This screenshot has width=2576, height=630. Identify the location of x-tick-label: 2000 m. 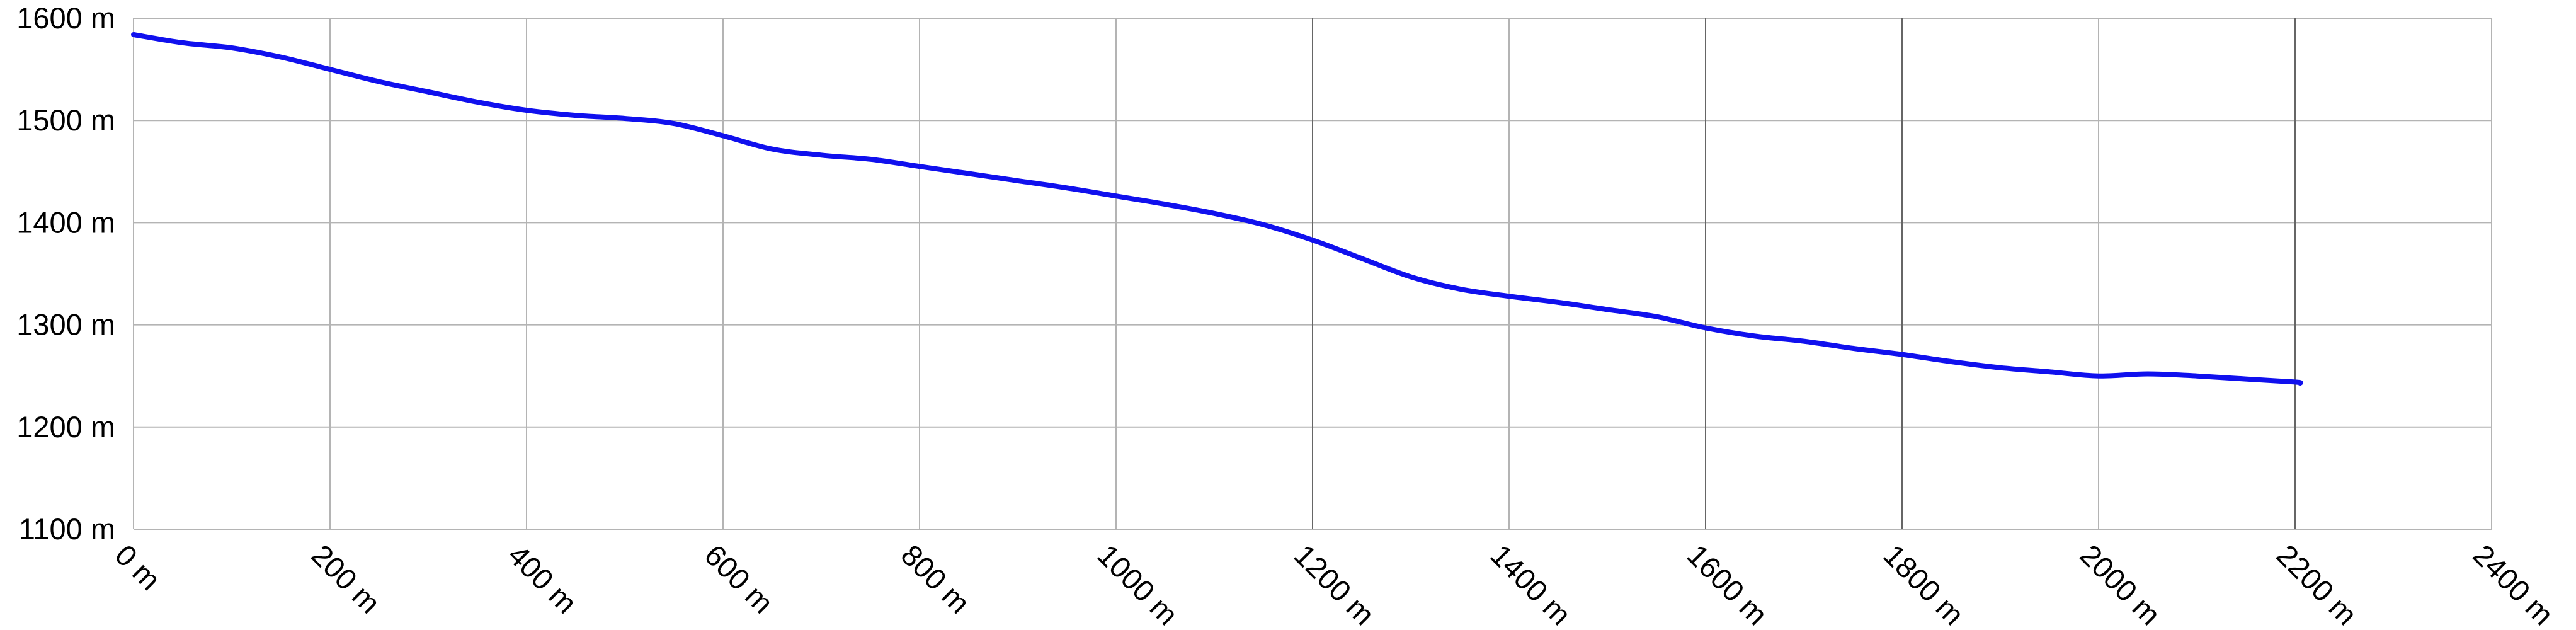
(2120, 584).